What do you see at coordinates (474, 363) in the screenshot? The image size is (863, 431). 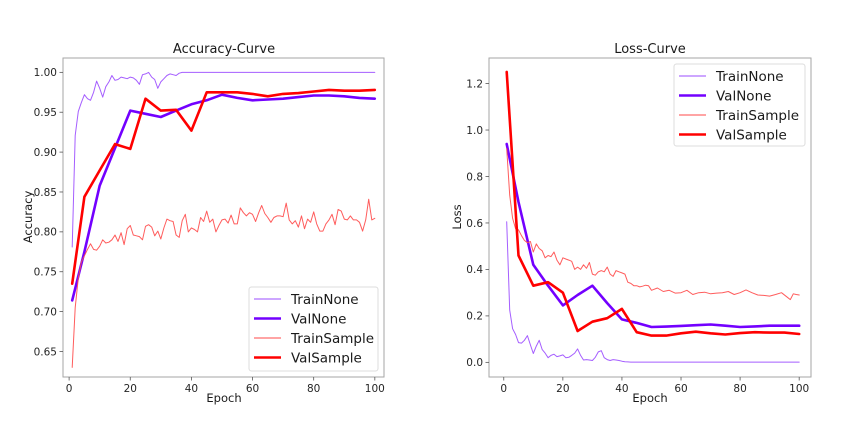 I see `loss-y-tick-label: 0.0` at bounding box center [474, 363].